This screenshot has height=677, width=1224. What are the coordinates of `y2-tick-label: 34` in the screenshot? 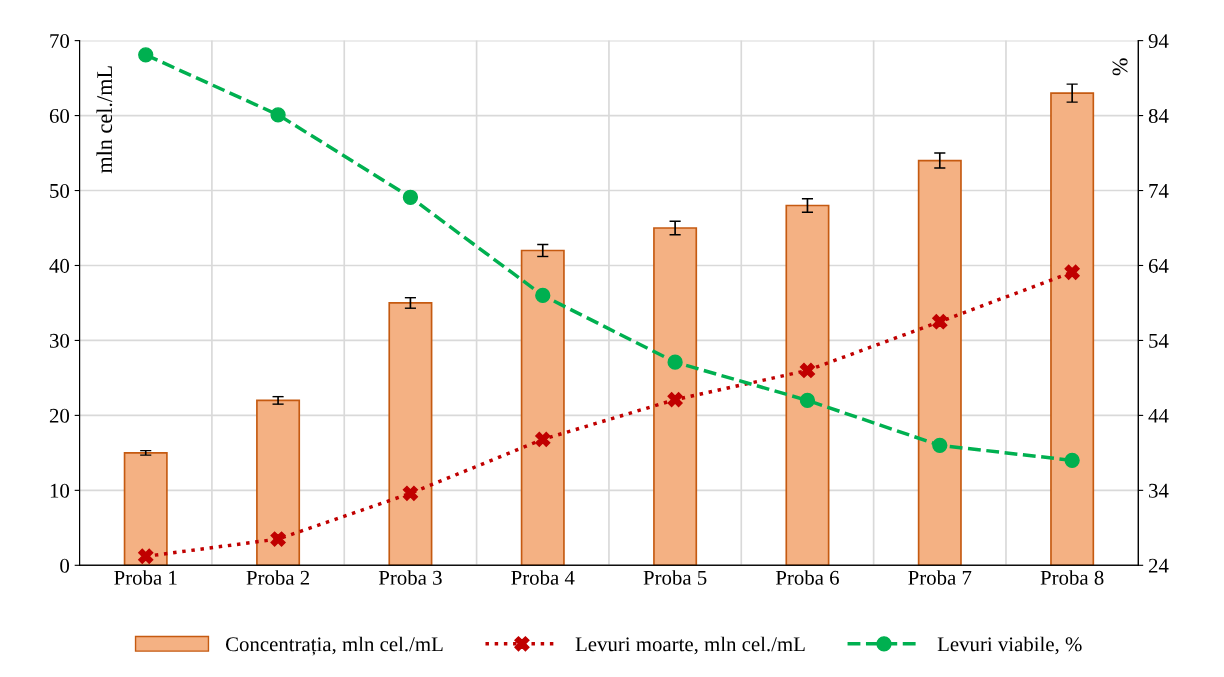 It's located at (1159, 490).